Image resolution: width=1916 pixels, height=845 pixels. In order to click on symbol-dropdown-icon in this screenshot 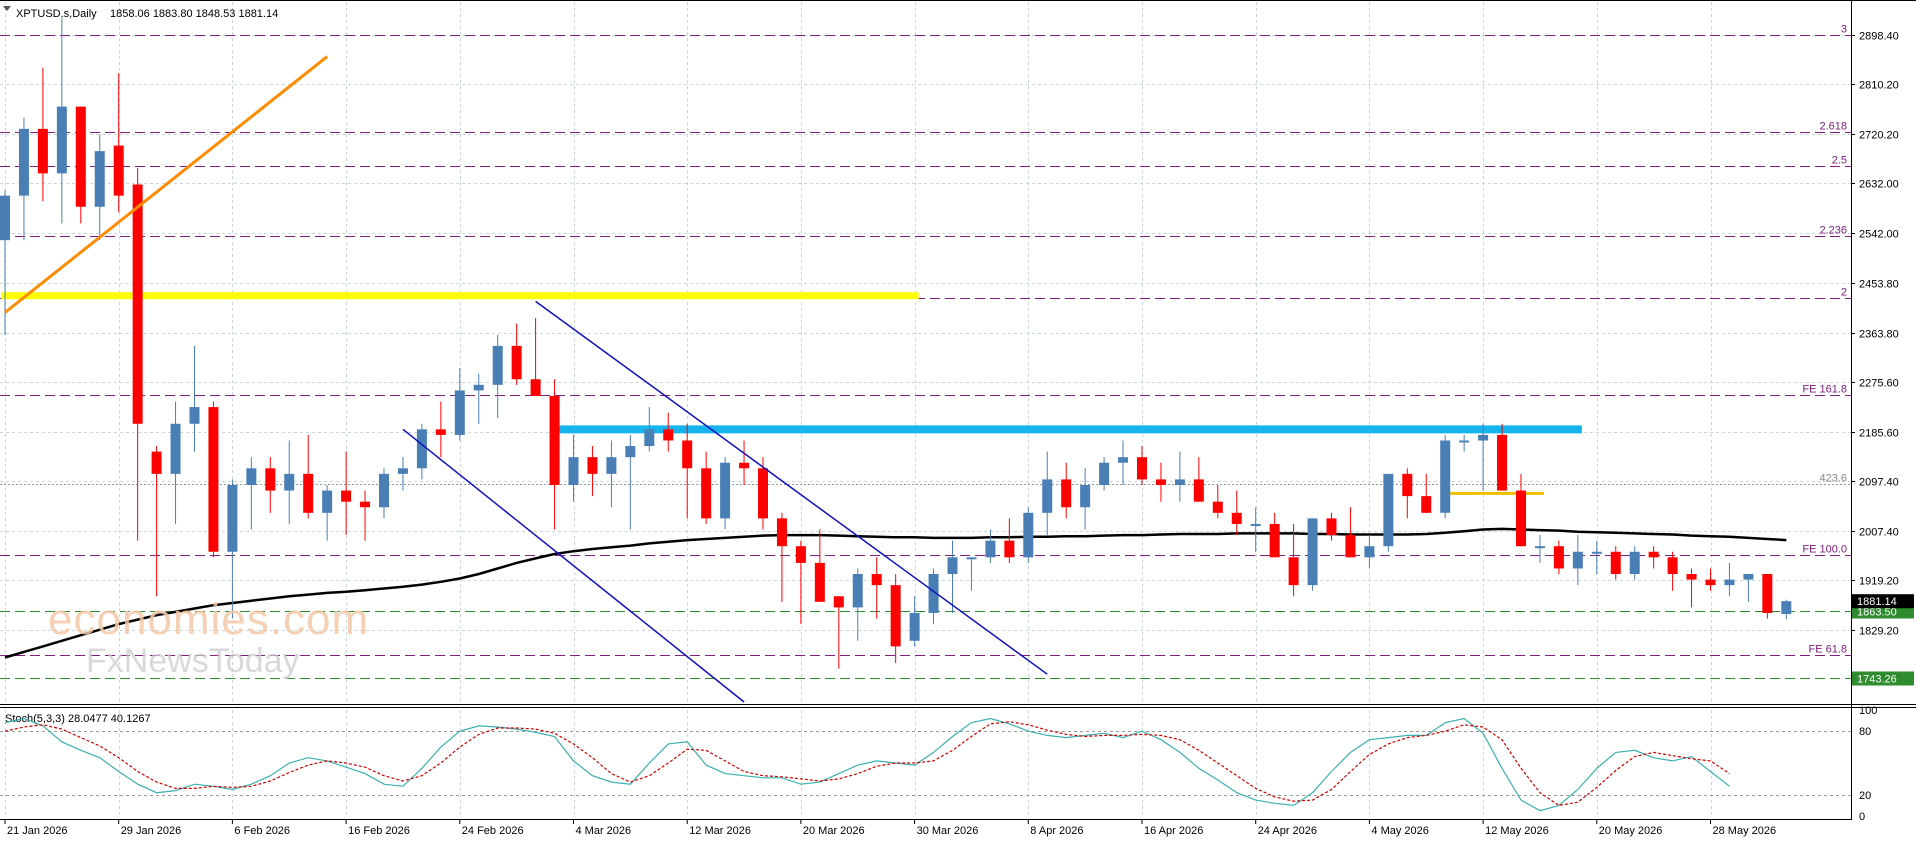, I will do `click(7, 8)`.